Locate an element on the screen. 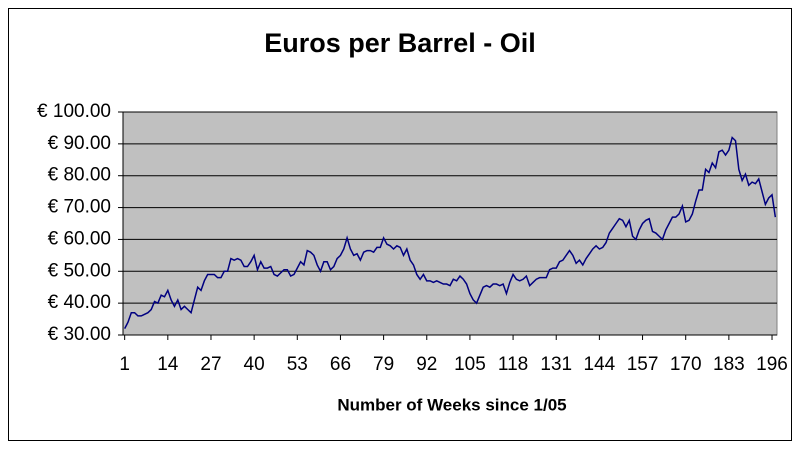 The width and height of the screenshot is (800, 454). y-tick-label: € 40.00 is located at coordinates (79, 302).